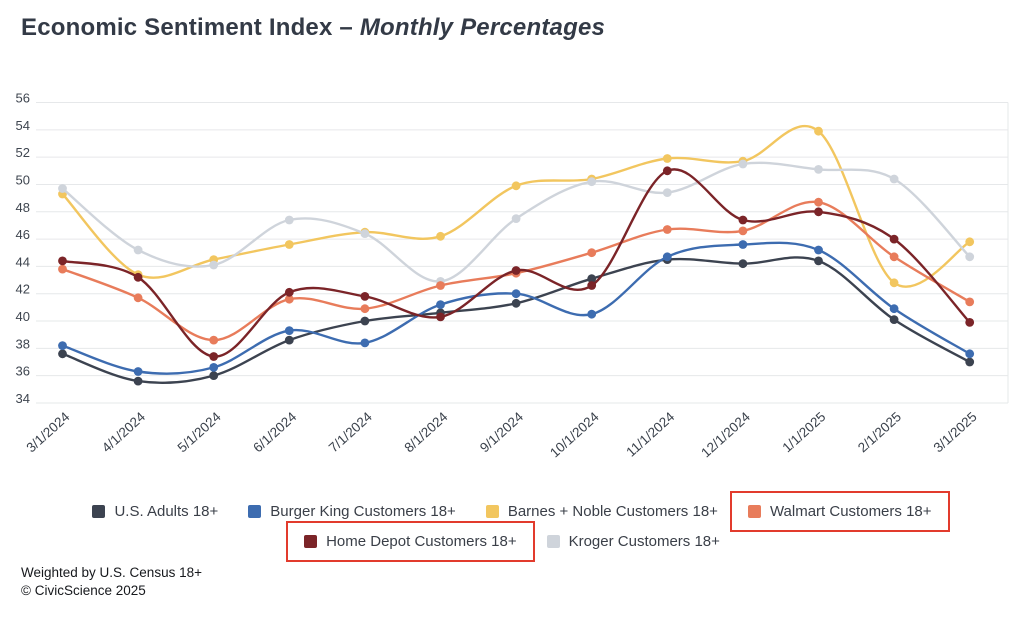 The width and height of the screenshot is (1024, 620). What do you see at coordinates (970, 322) in the screenshot?
I see `data-point-home-depot-3-1-2025` at bounding box center [970, 322].